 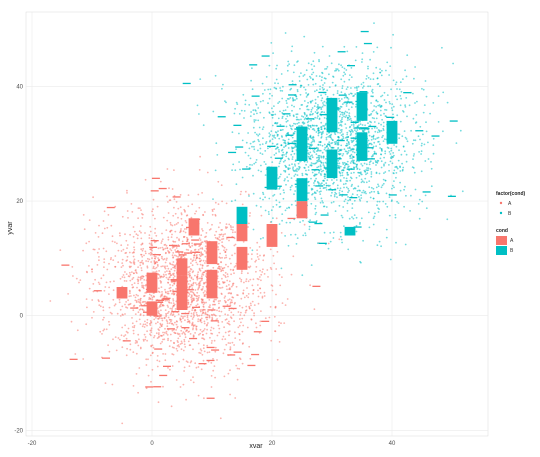 What do you see at coordinates (511, 194) in the screenshot?
I see `legend-title-factor-cond: factor(cond)` at bounding box center [511, 194].